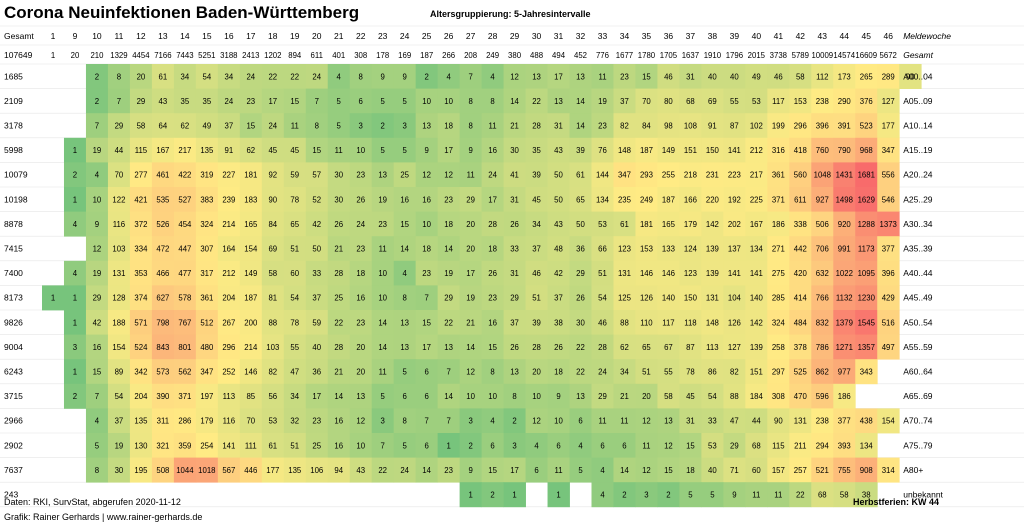  Describe the element at coordinates (228, 347) in the screenshot. I see `cell-value: 296` at that location.